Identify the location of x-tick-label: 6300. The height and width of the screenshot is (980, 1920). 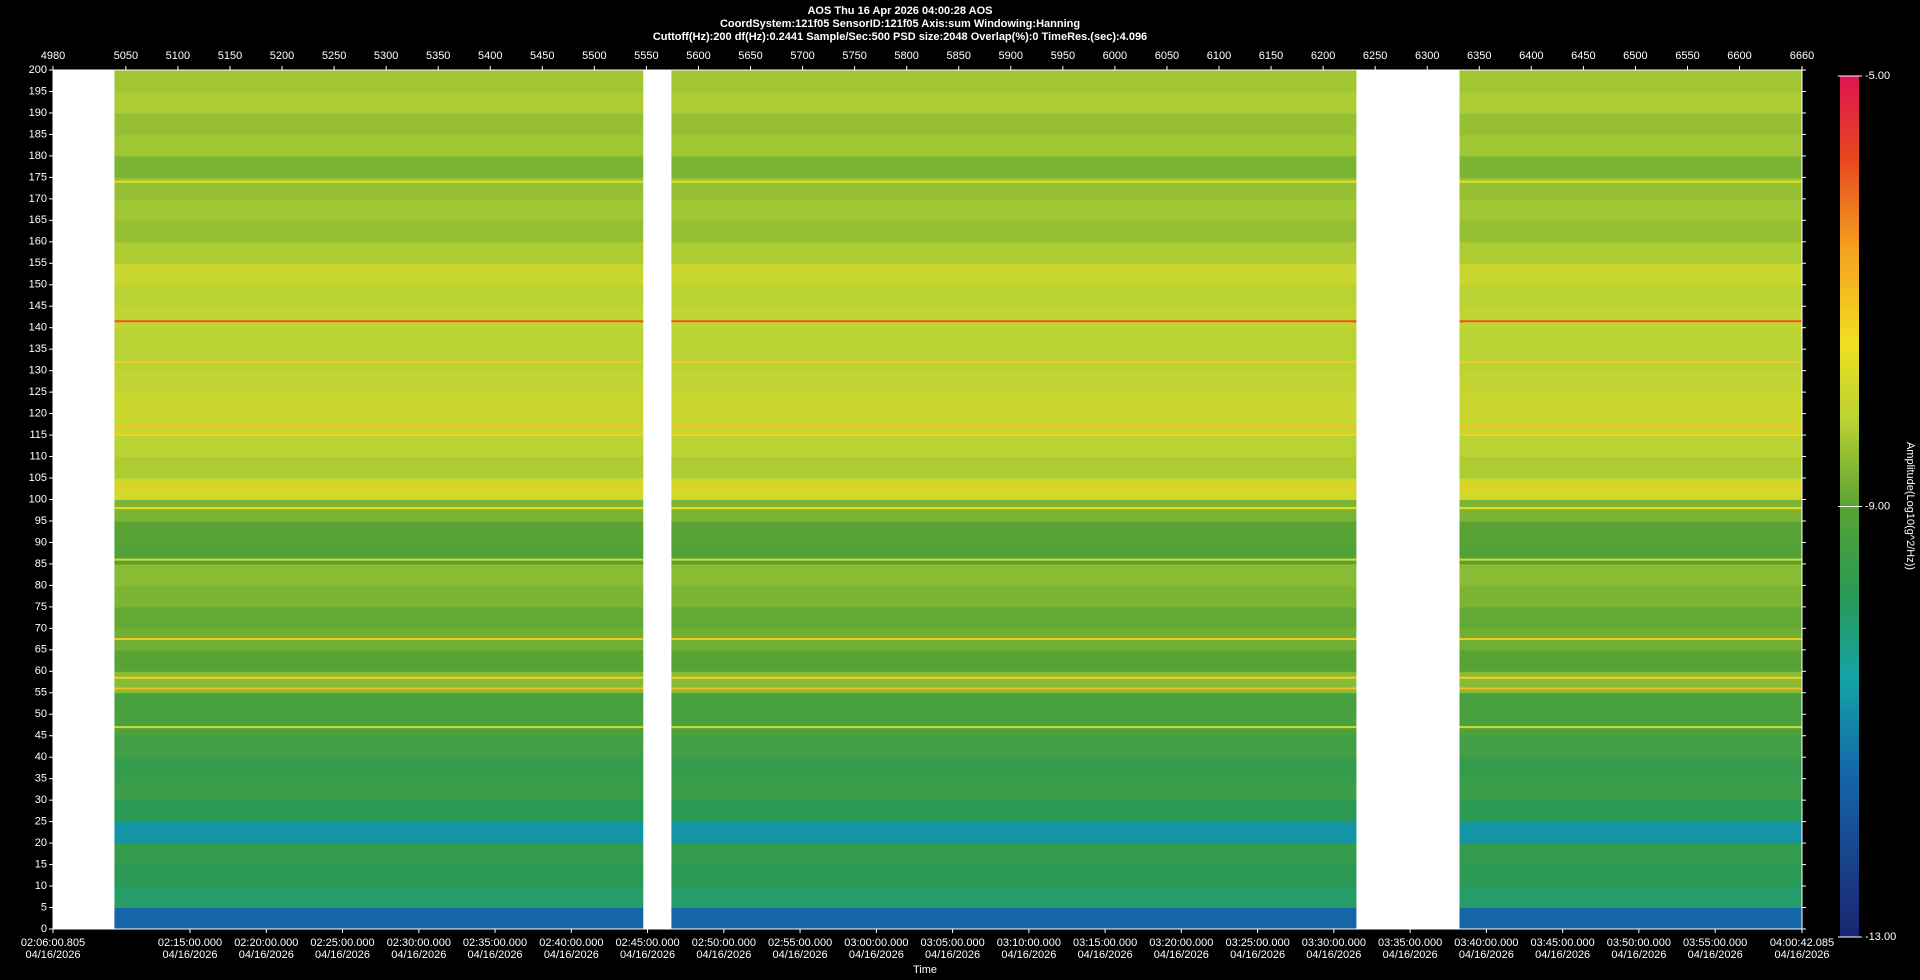
(1427, 56).